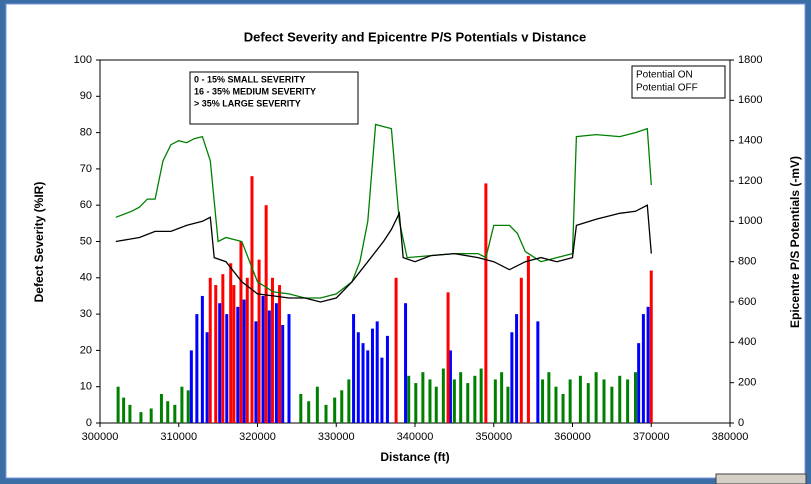 The image size is (811, 484). What do you see at coordinates (572, 437) in the screenshot?
I see `x-tick-label: 360000` at bounding box center [572, 437].